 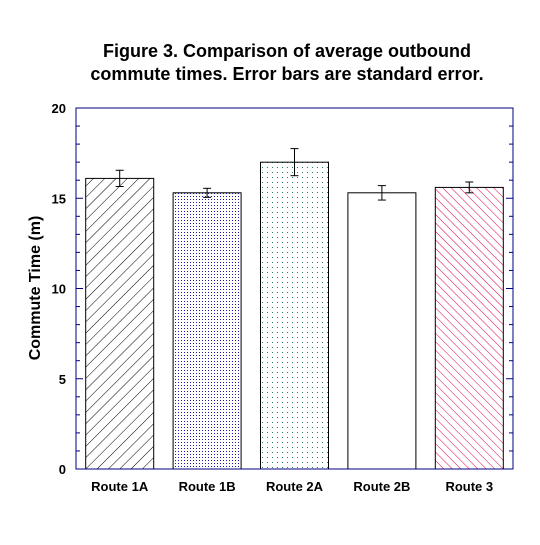 I want to click on y-tick-label: 10, so click(x=59, y=289).